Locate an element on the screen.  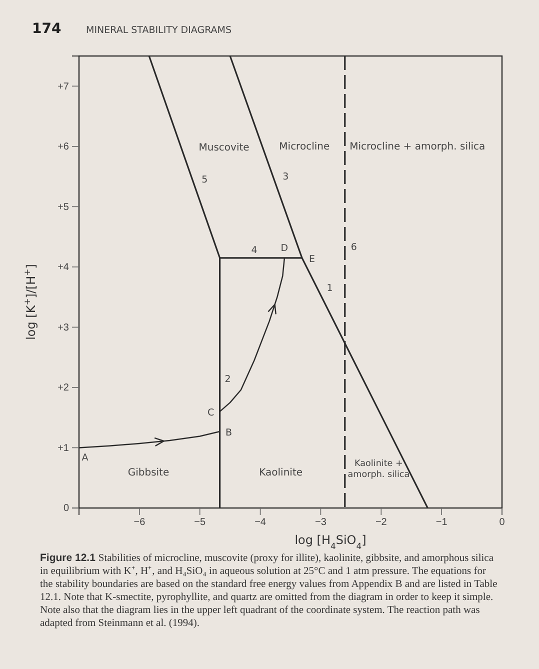
text: MINERAL STABILITY DIAGRAMS is located at coordinates (159, 30).